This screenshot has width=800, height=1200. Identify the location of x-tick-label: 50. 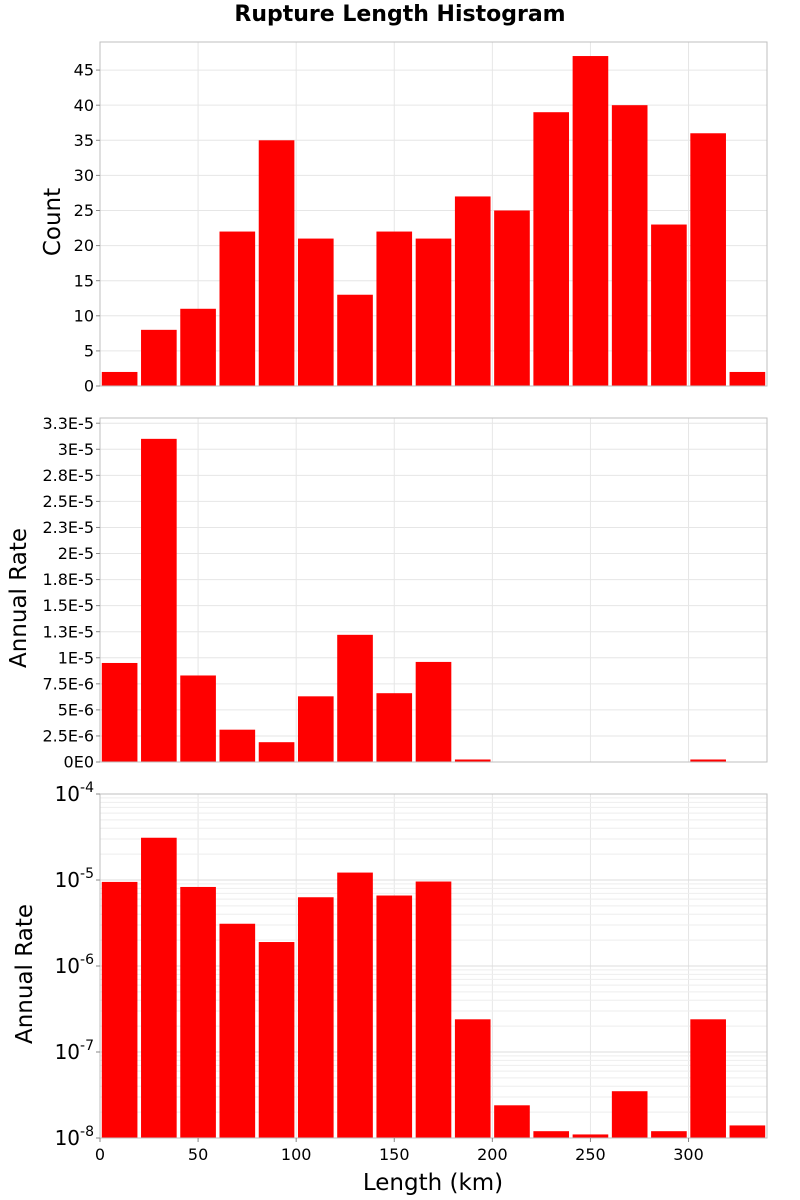
(198, 1154).